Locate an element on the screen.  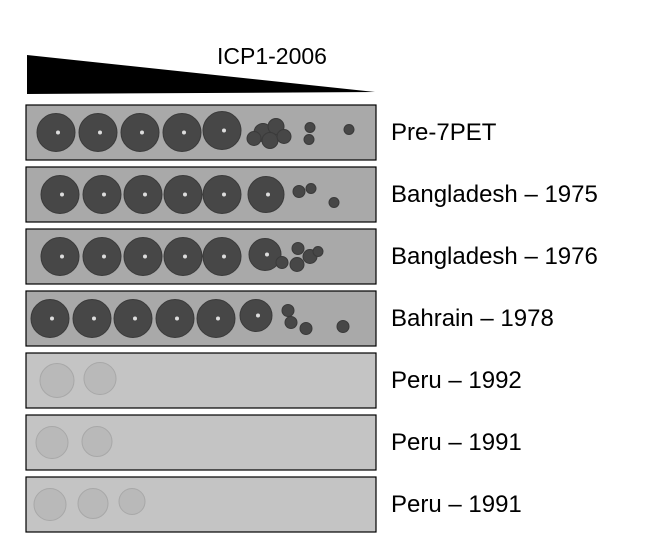
row-label: Pre-7PET is located at coordinates (444, 132).